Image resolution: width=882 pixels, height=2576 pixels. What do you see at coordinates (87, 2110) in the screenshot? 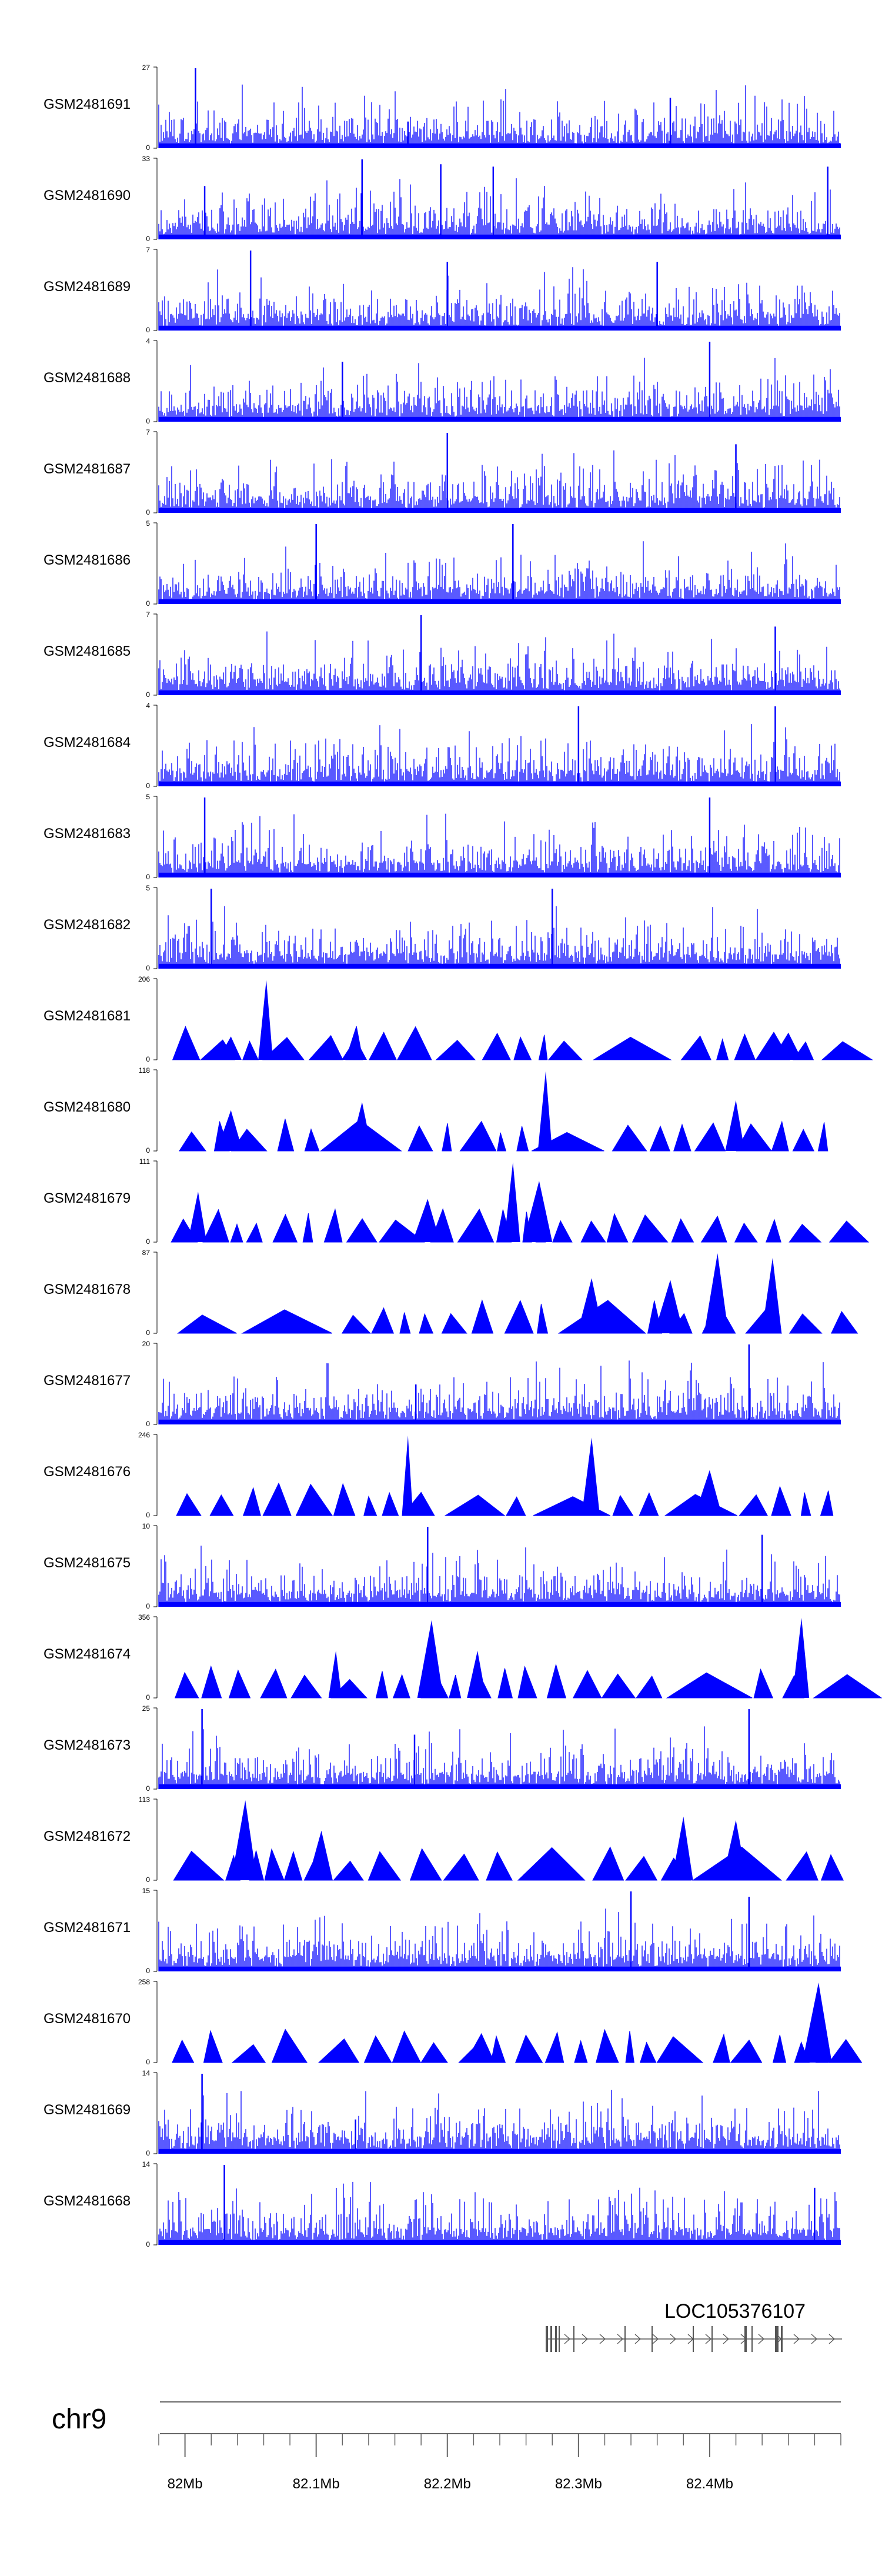
I see `track-label: GSM2481669` at bounding box center [87, 2110].